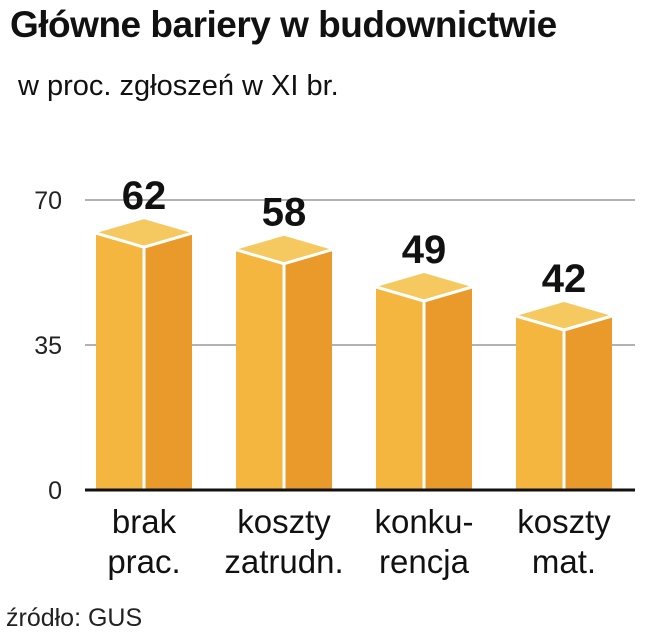 The height and width of the screenshot is (640, 671). Describe the element at coordinates (283, 24) in the screenshot. I see `chart-title: Główne bariery w budownictwie` at that location.